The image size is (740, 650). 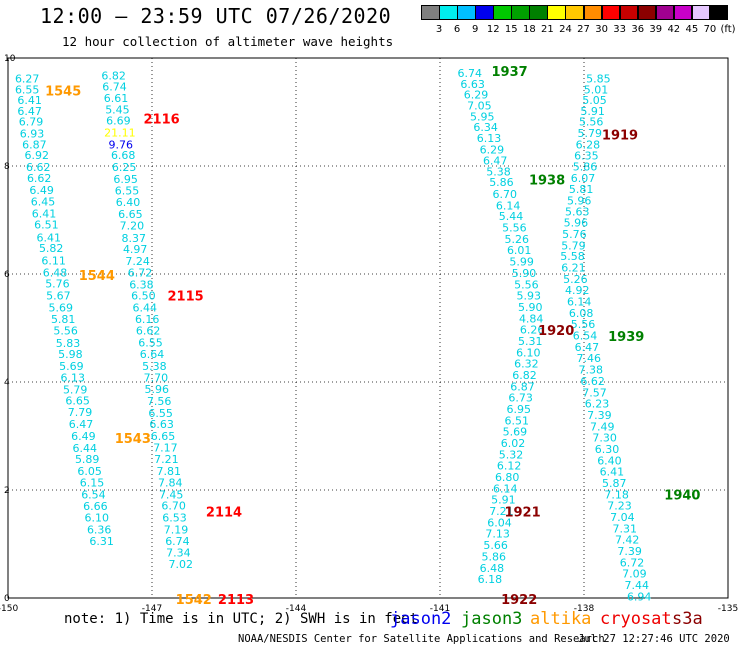 What do you see at coordinates (137, 261) in the screenshot?
I see `wave-height-value: 7.24` at bounding box center [137, 261].